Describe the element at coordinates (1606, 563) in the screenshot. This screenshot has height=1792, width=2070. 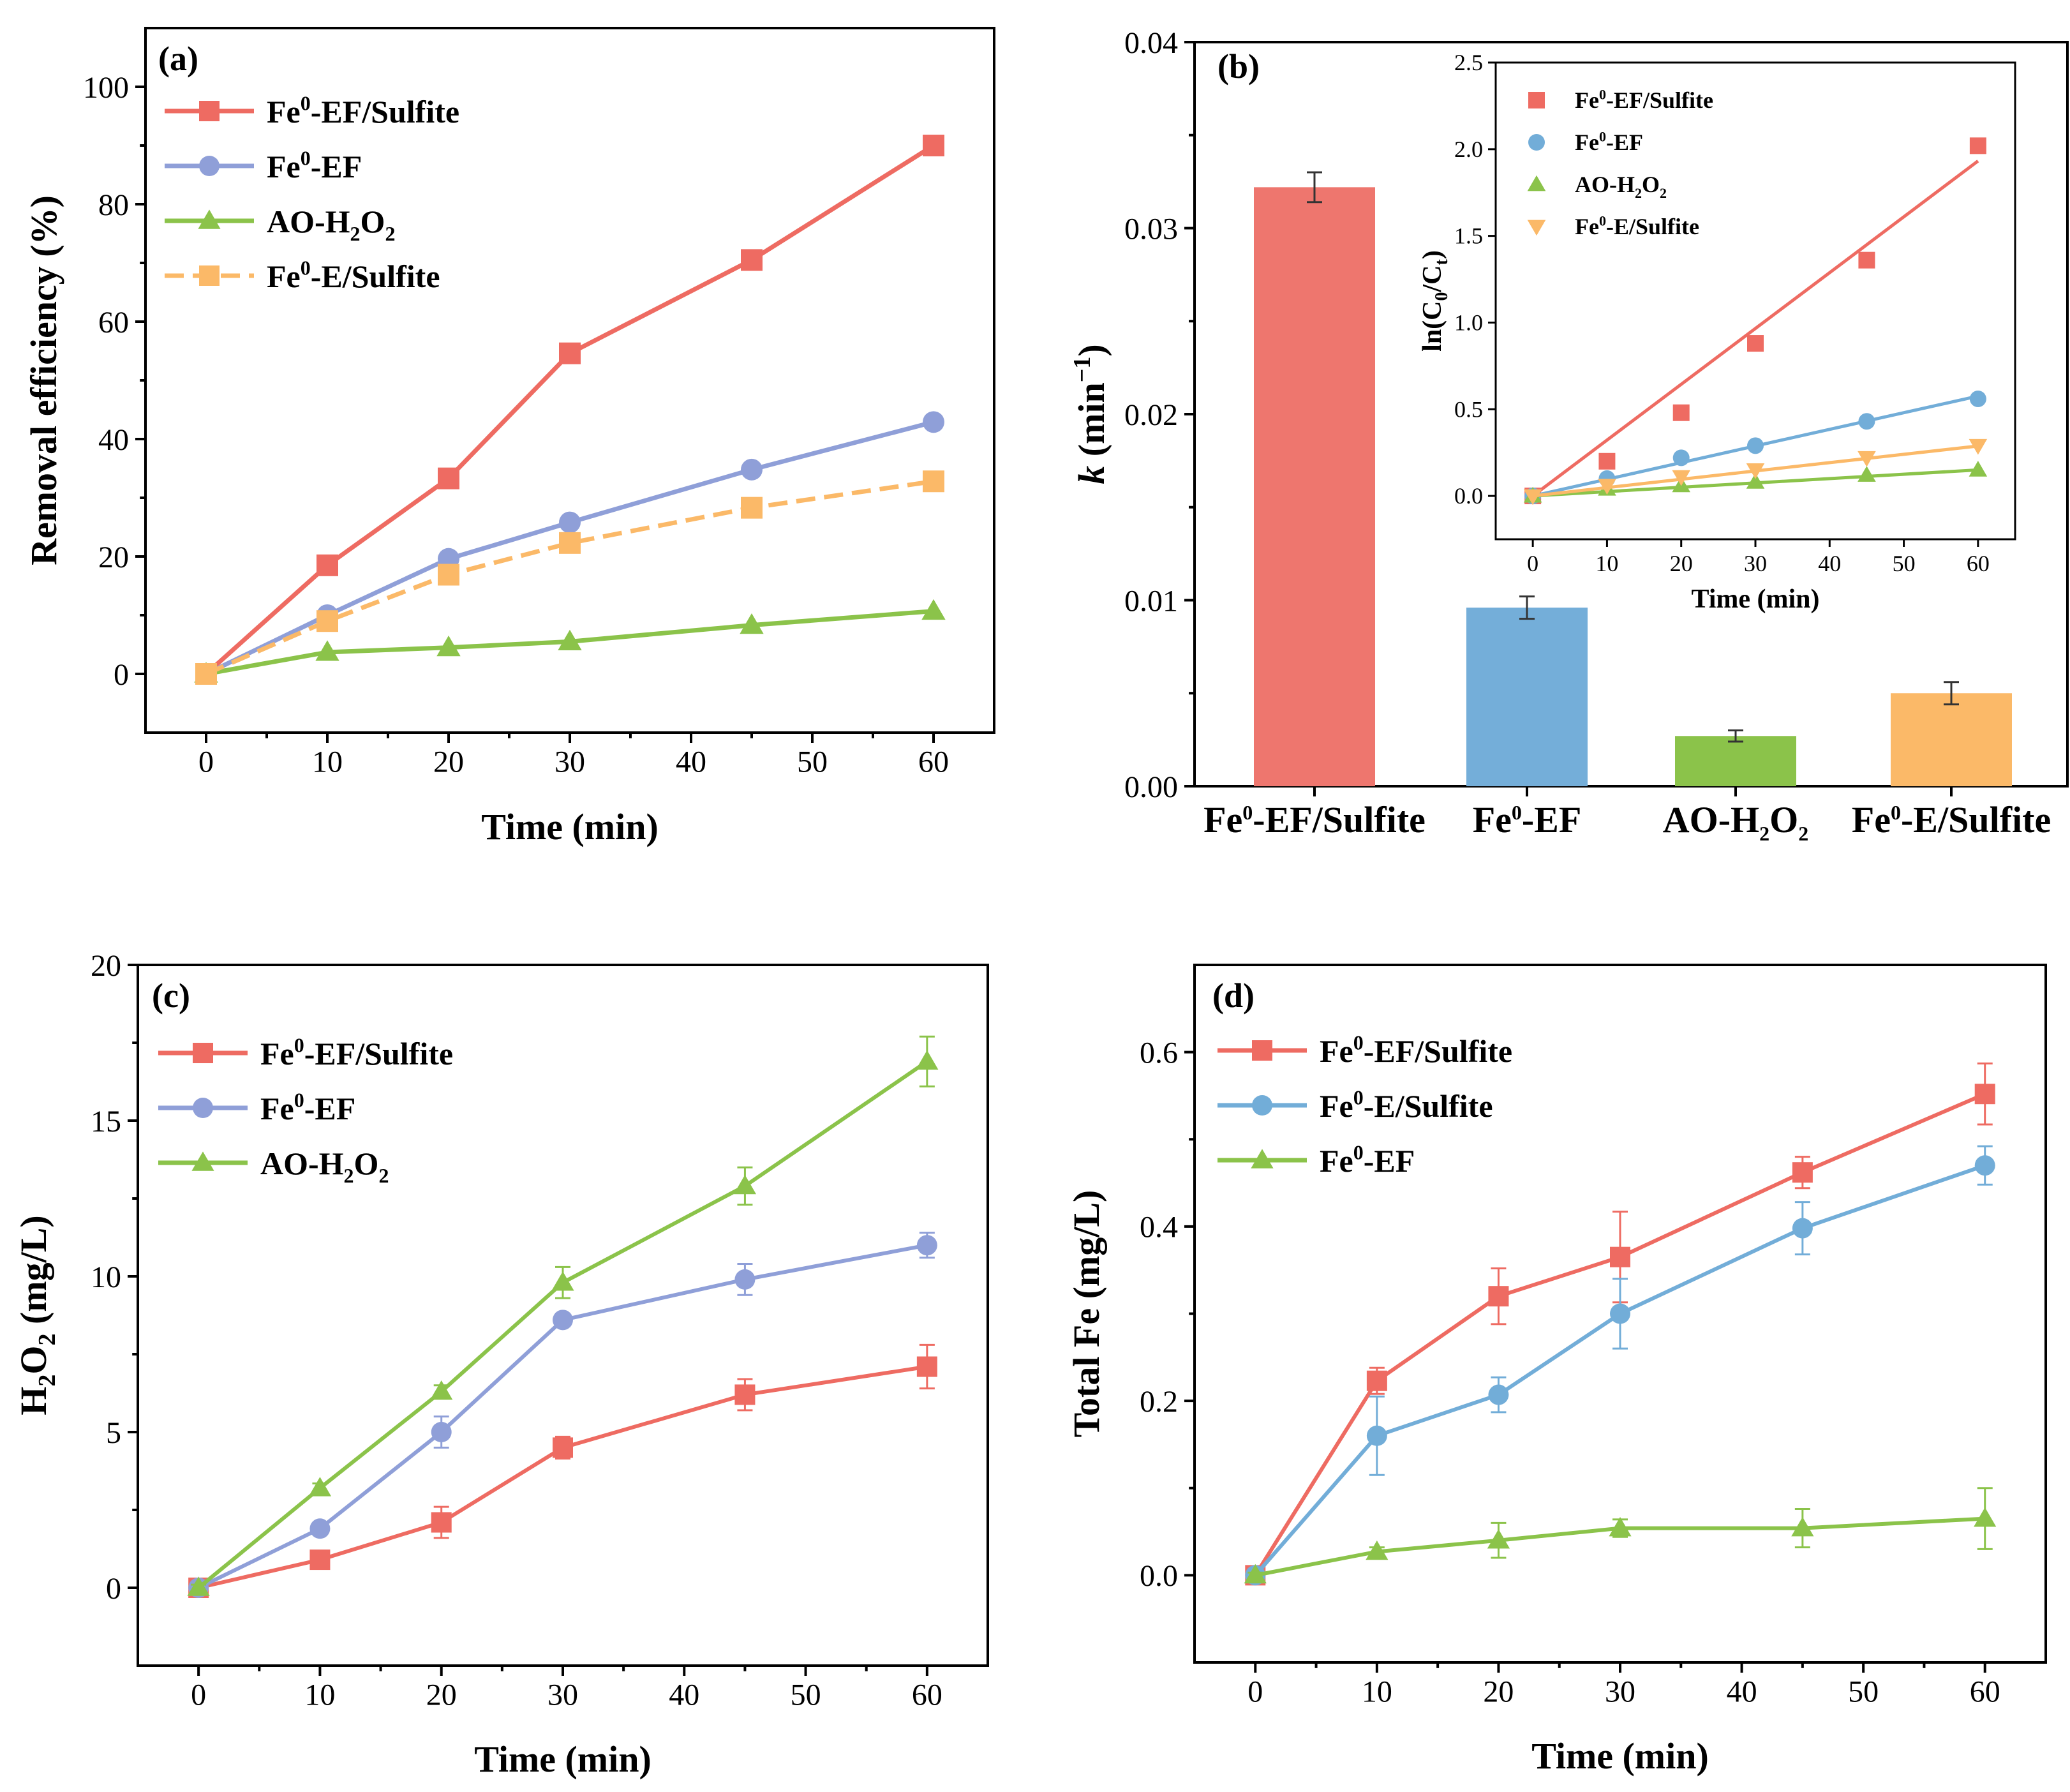
I see `inset-x-tick-label: 10` at that location.